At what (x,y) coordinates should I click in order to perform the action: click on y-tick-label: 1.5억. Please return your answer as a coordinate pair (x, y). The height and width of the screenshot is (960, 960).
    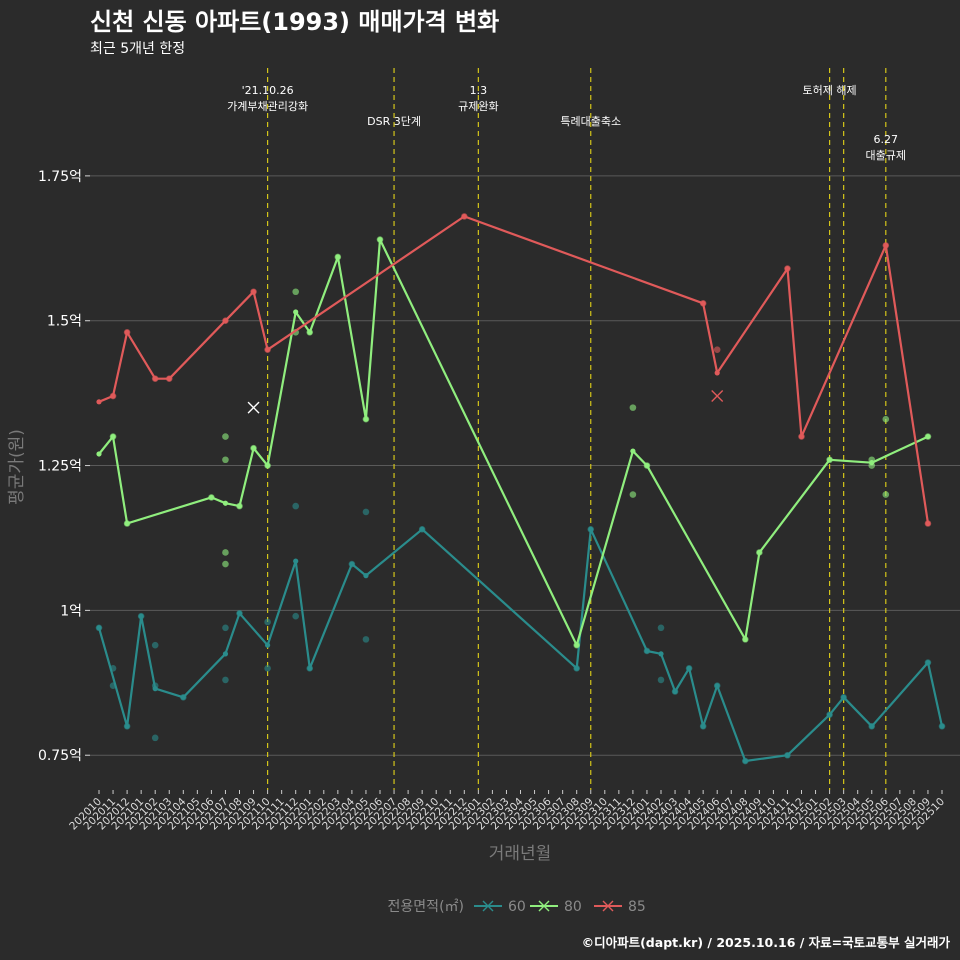
    Looking at the image, I should click on (64, 322).